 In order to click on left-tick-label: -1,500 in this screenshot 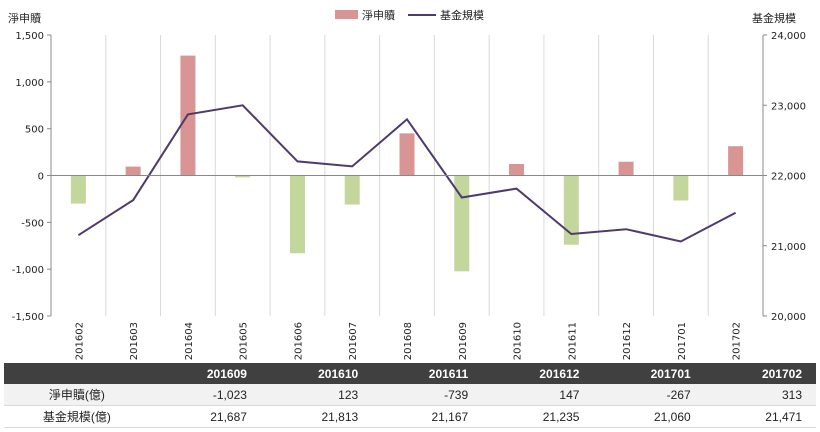, I will do `click(28, 317)`.